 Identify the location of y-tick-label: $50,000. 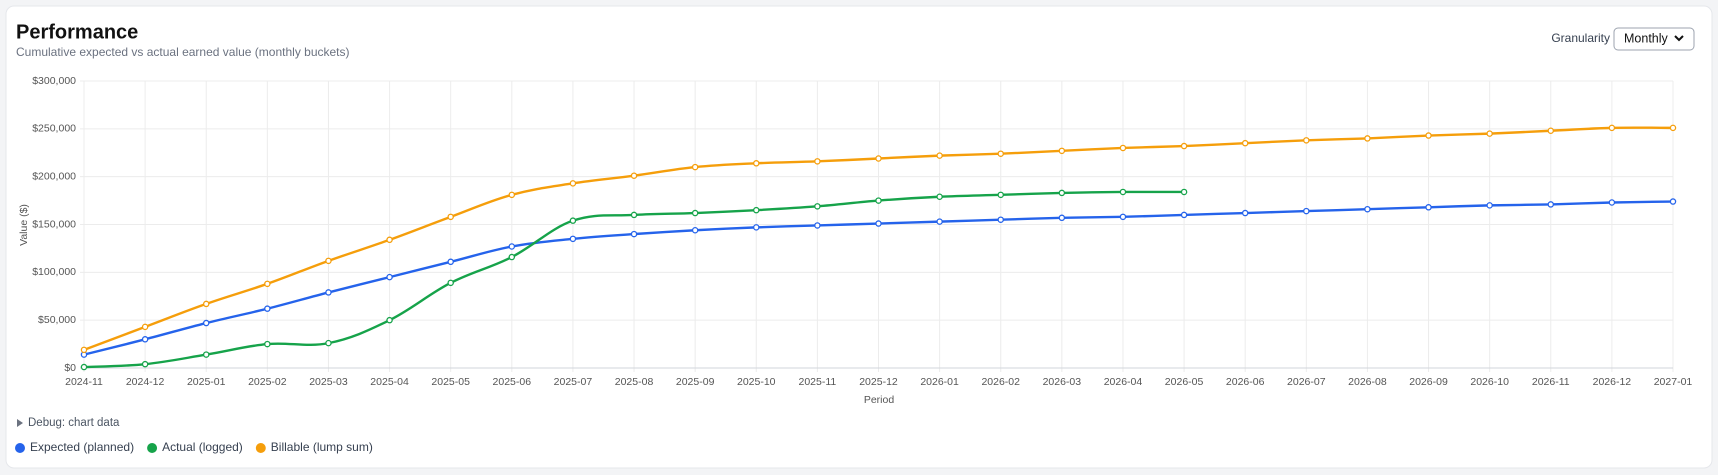
(57, 320).